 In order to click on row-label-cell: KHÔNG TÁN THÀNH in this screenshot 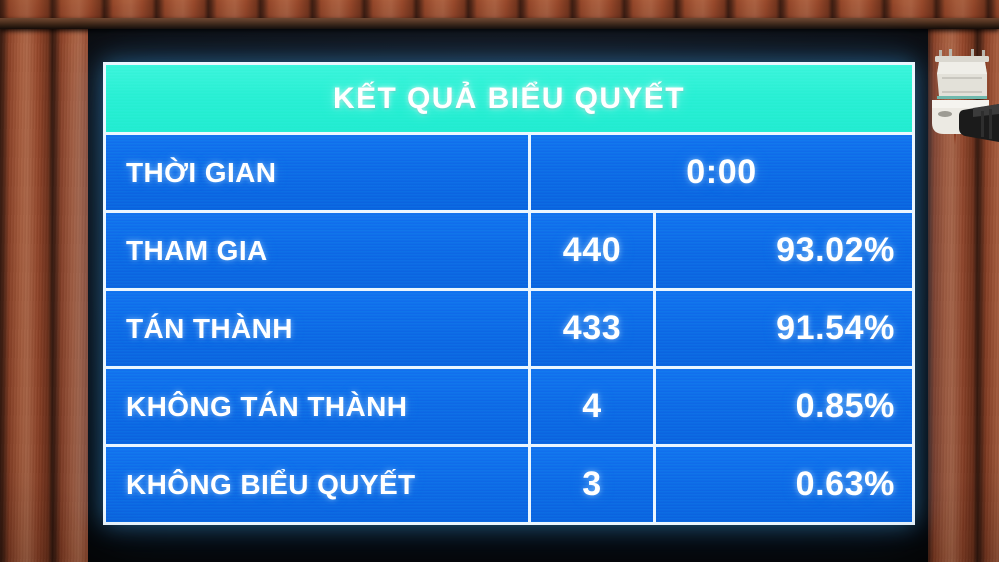, I will do `click(317, 406)`.